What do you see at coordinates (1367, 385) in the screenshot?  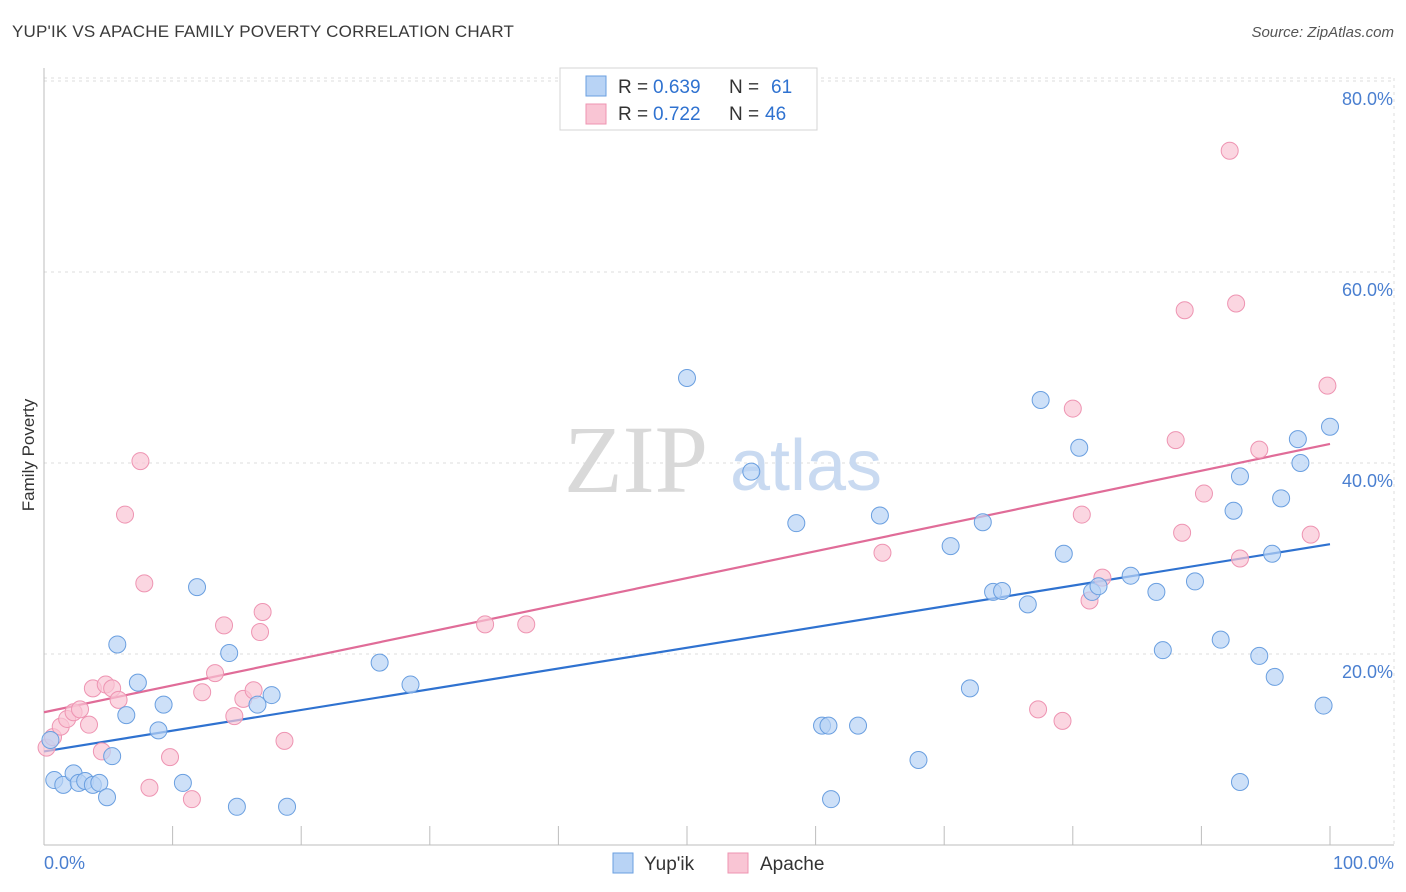 I see `y-tick-labels: 20.0% 40.0% 60.0% 80.0%` at bounding box center [1367, 385].